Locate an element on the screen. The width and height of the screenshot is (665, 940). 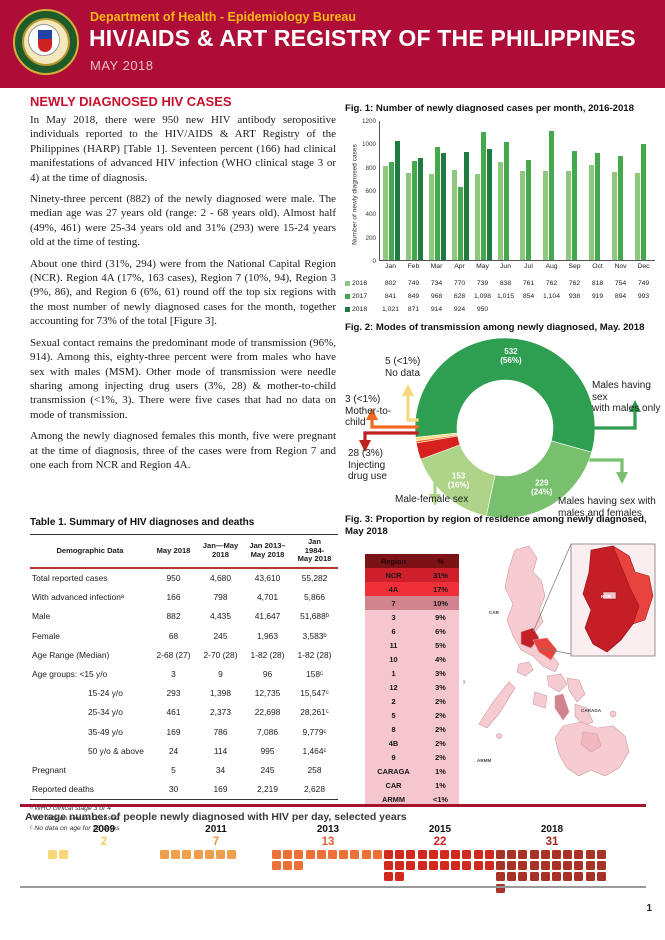
fig1-month-label: Nov is located at coordinates (620, 266).